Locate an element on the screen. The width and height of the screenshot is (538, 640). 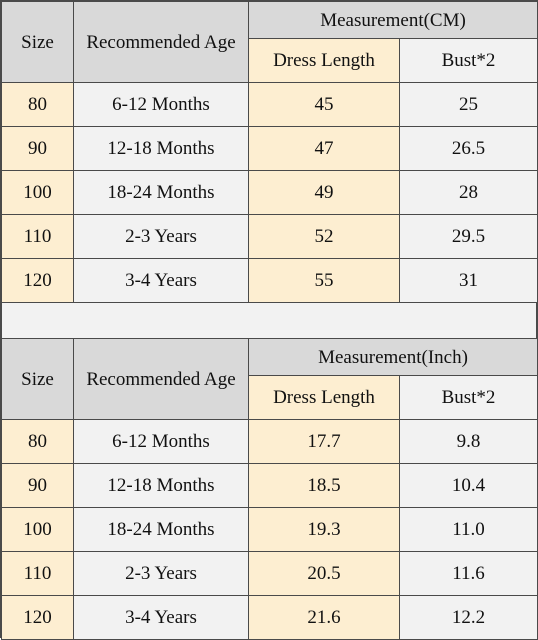
dress-length-cell: 49 is located at coordinates (324, 192).